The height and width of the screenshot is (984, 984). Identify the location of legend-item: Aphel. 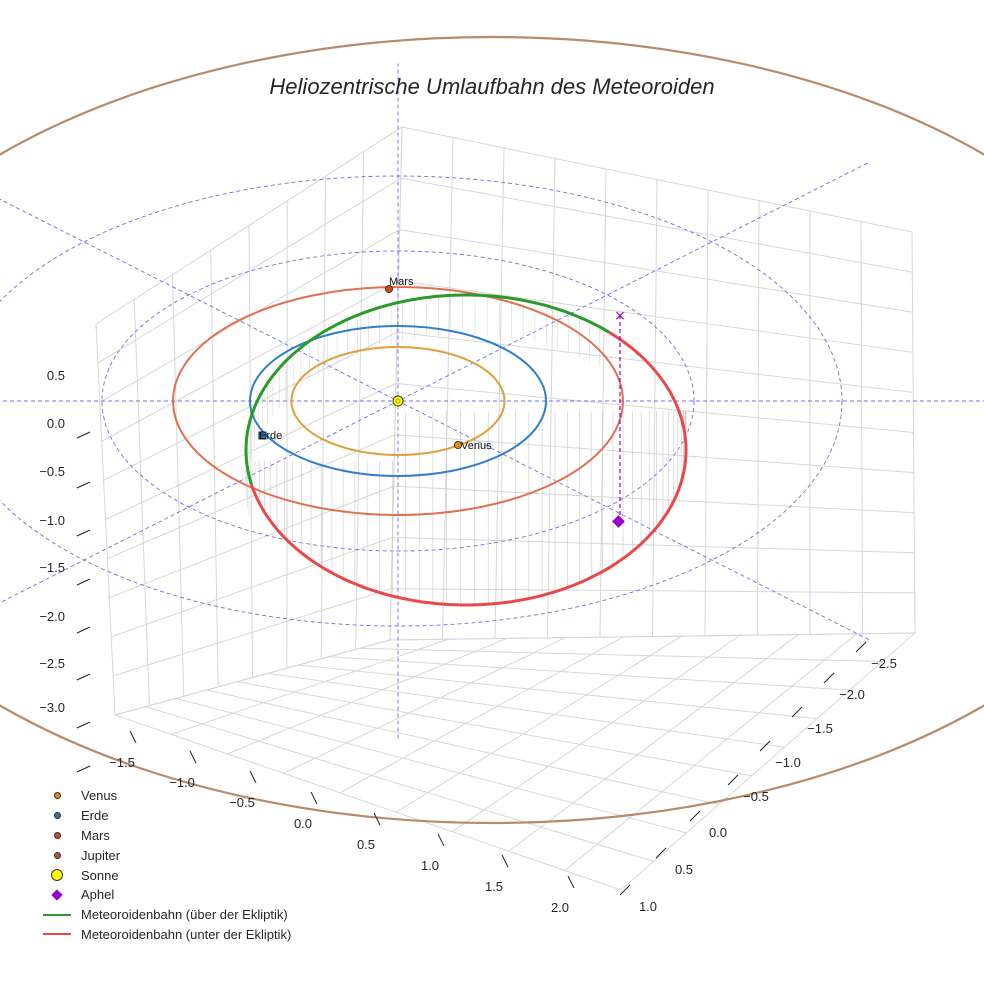
(165, 895).